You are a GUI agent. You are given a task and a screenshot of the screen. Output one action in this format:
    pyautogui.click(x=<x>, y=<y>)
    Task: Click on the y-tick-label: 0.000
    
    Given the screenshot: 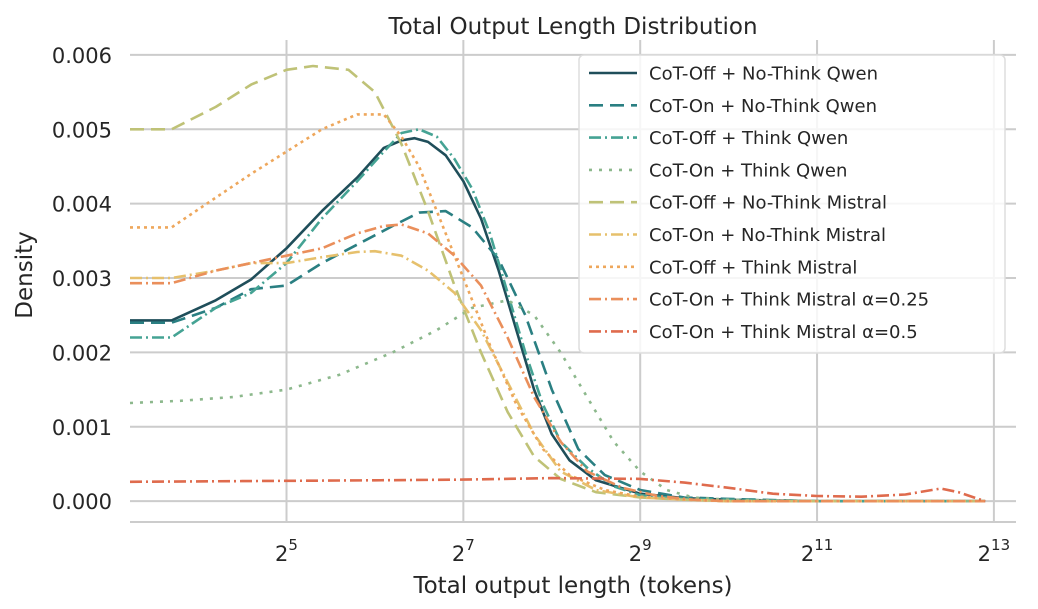 What is the action you would take?
    pyautogui.click(x=82, y=502)
    